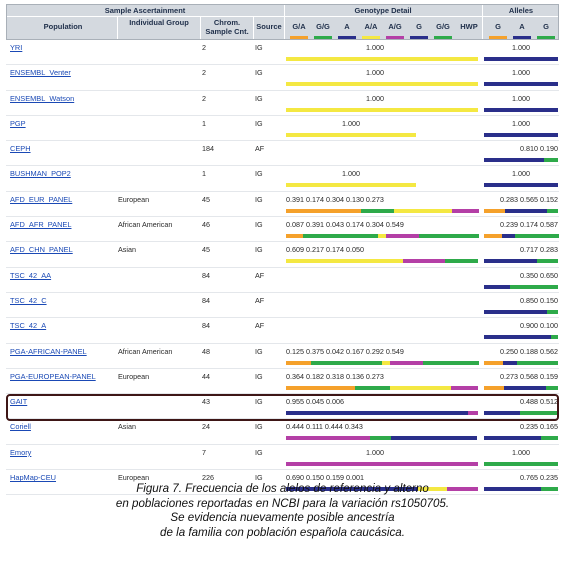 This screenshot has width=565, height=561. What do you see at coordinates (282, 78) in the screenshot?
I see `table-row: ENSEMBL_Venter 2 IG 1.000 1.000` at bounding box center [282, 78].